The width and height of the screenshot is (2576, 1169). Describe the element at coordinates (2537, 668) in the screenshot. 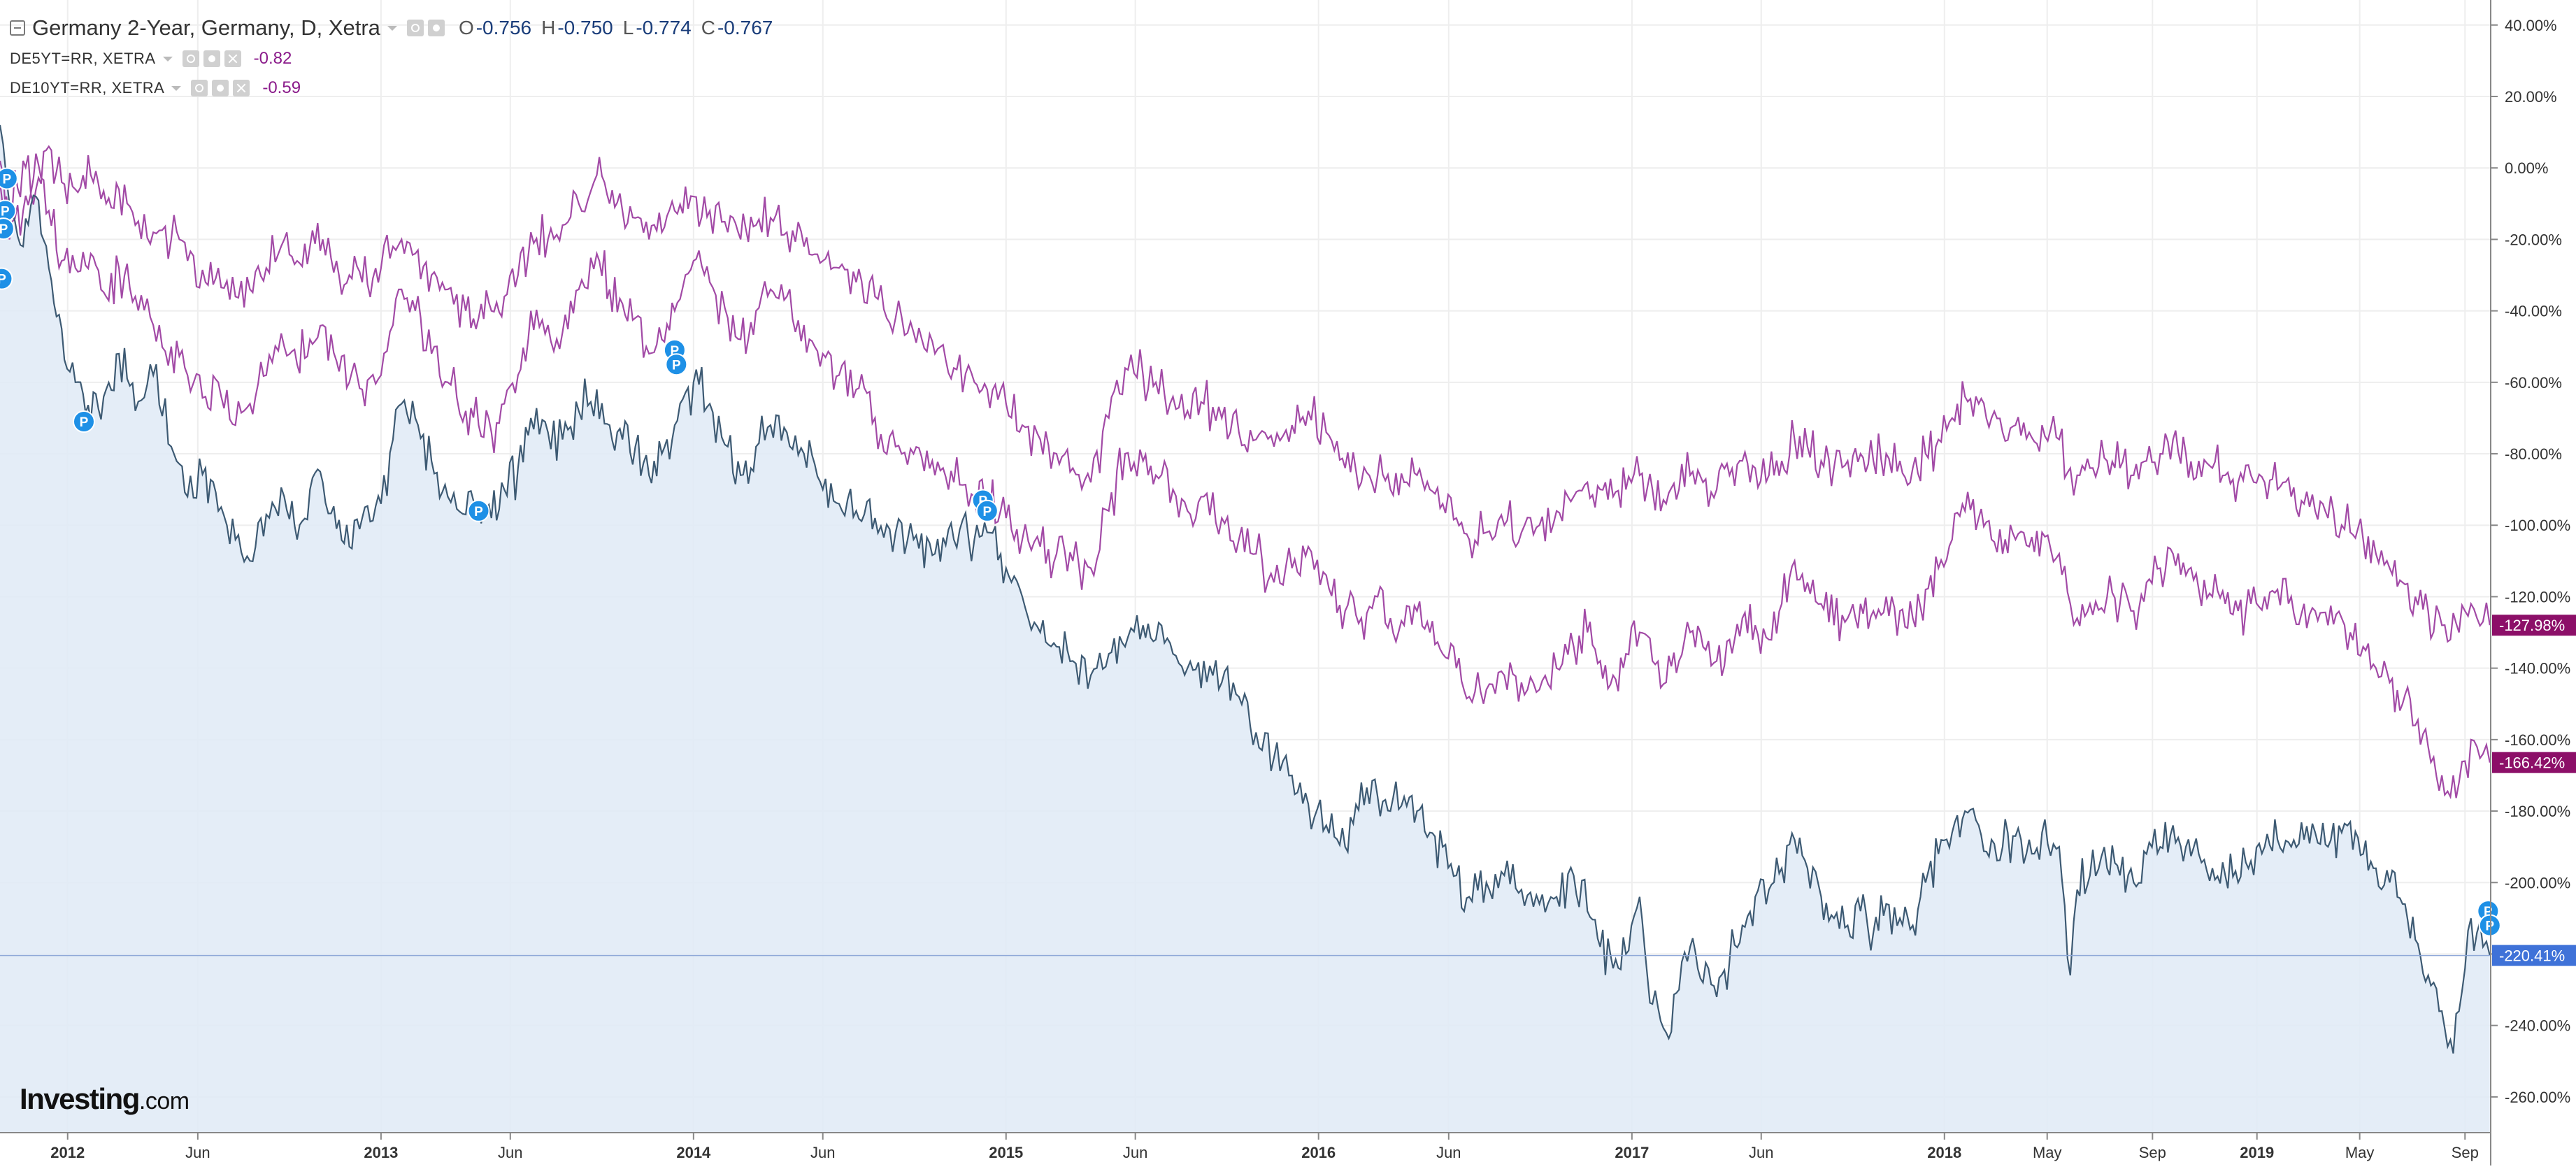

I see `y-tick-label: -140.00%` at that location.